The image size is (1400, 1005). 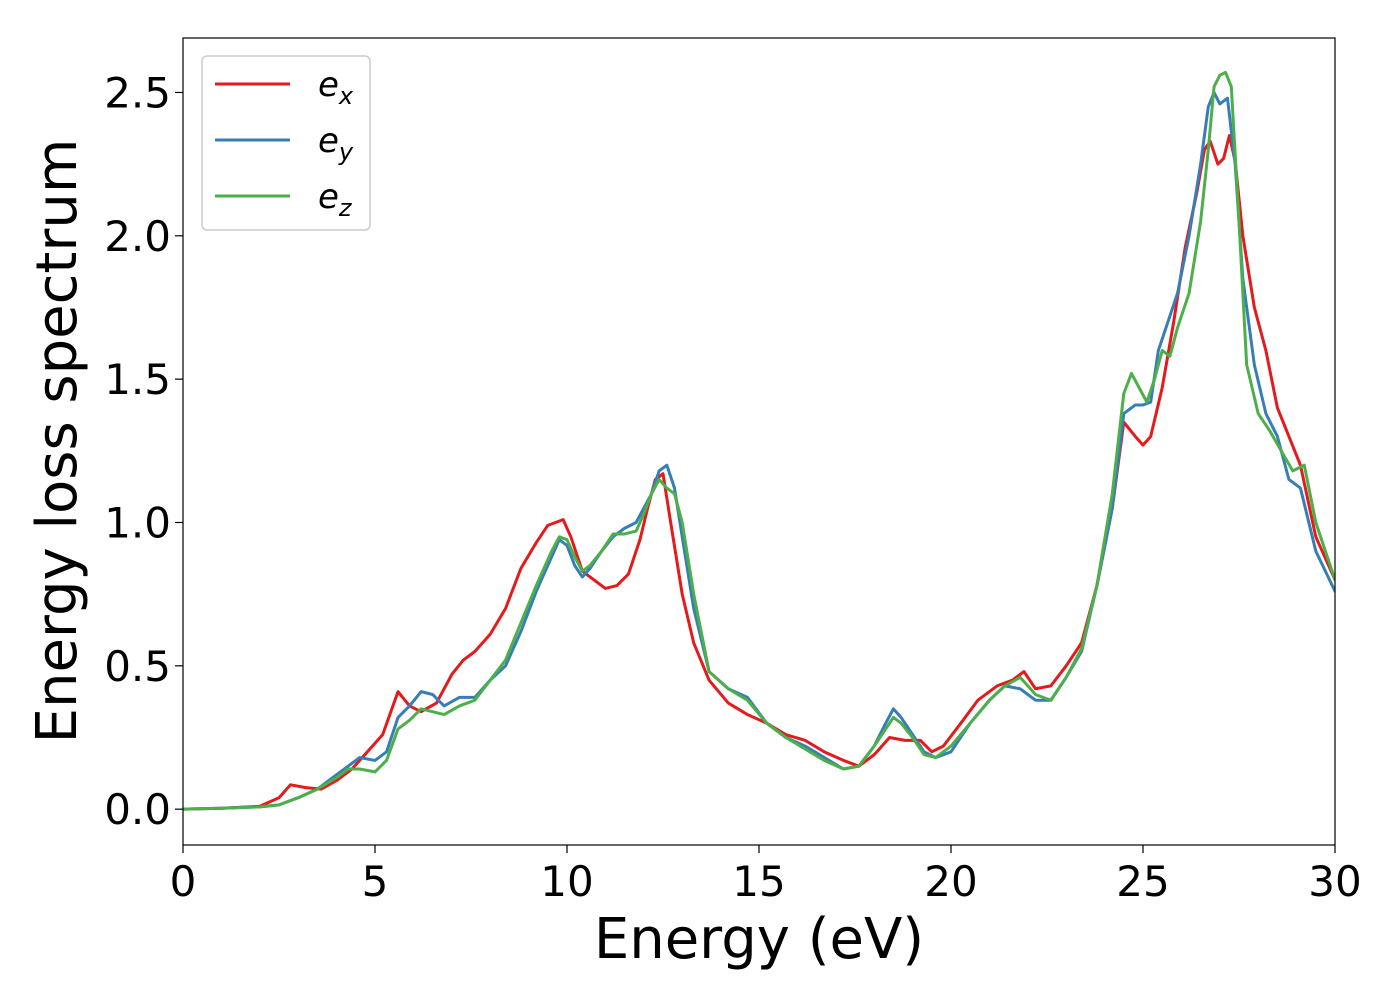 What do you see at coordinates (336, 143) in the screenshot?
I see `legend-label-y: ey` at bounding box center [336, 143].